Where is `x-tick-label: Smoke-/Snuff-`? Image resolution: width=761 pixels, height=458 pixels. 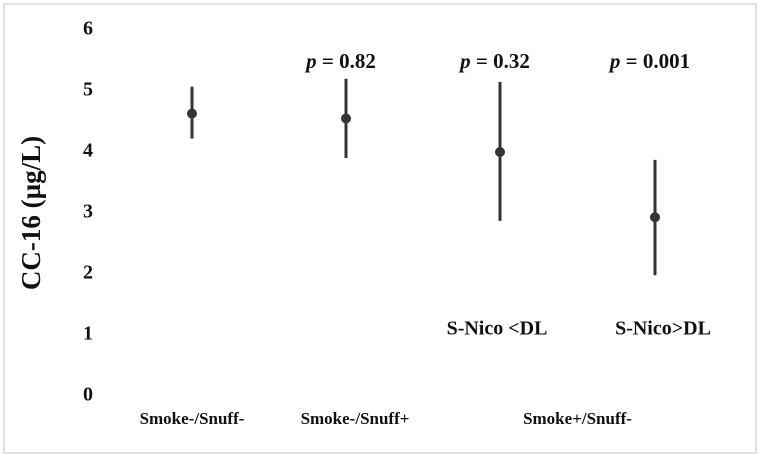 x-tick-label: Smoke-/Snuff- is located at coordinates (192, 418).